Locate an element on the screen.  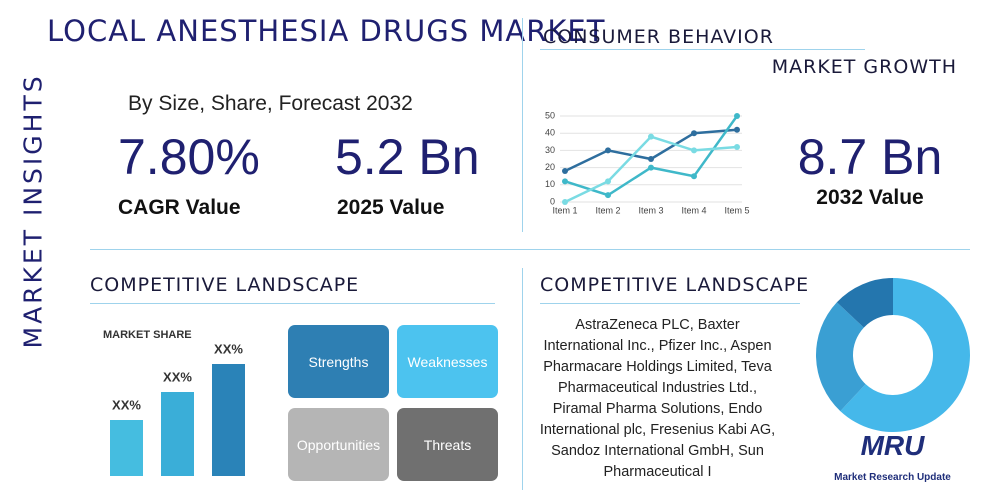
x-tick-label: Item 2 is located at coordinates (607, 210).